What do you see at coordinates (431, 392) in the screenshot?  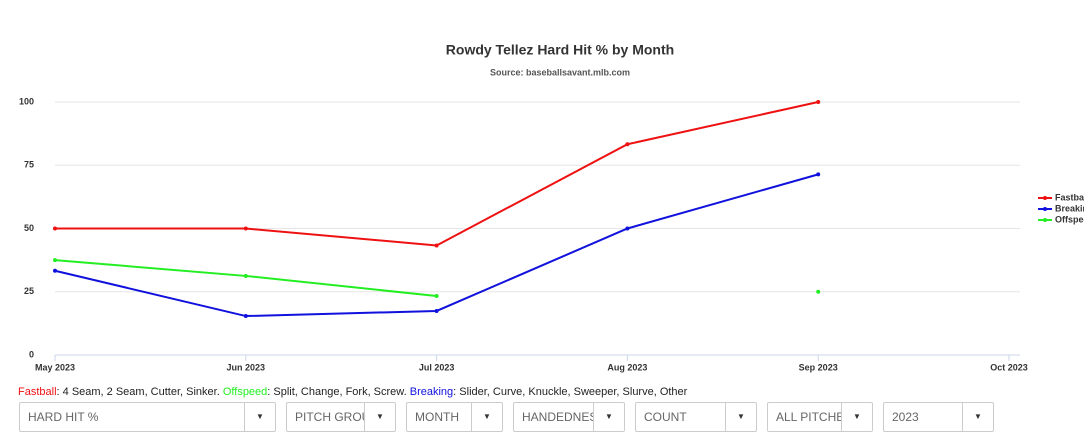 I see `note-label: Breaking` at bounding box center [431, 392].